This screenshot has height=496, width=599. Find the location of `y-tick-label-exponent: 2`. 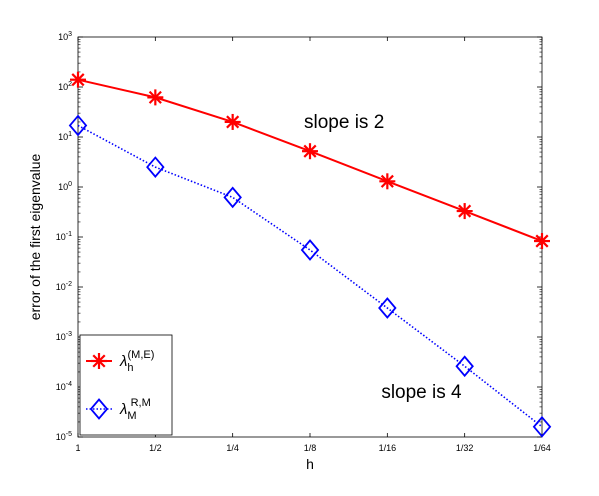

y-tick-label-exponent: 2 is located at coordinates (70, 84).